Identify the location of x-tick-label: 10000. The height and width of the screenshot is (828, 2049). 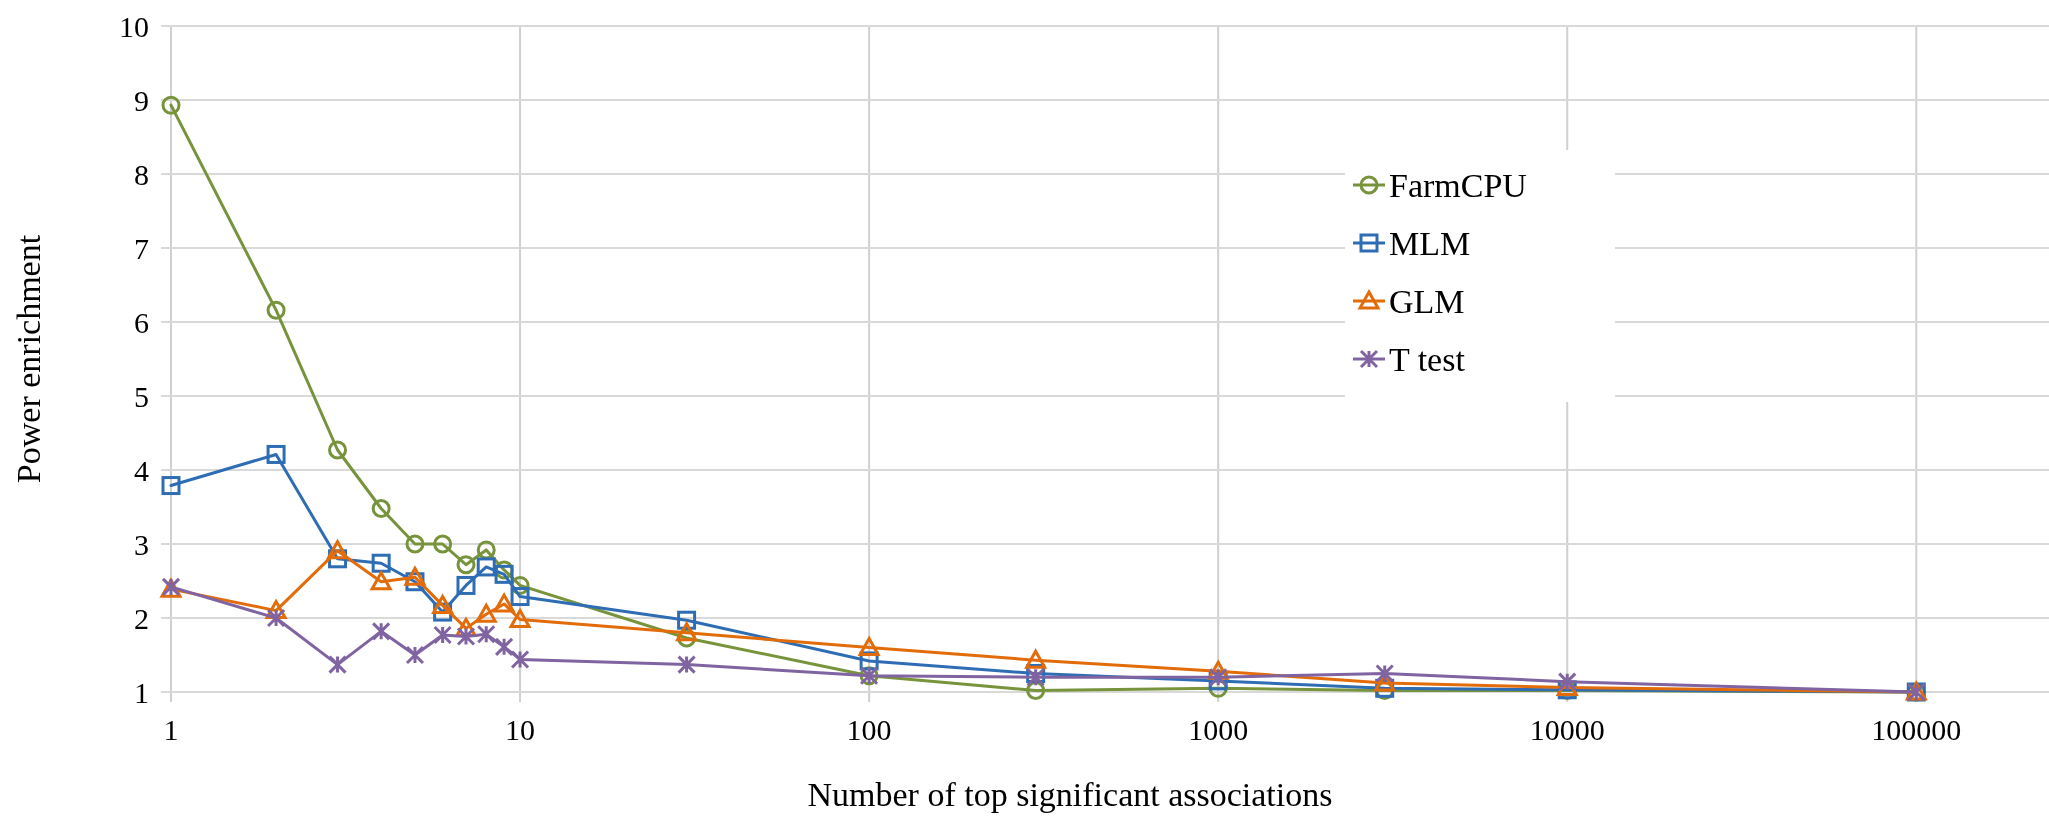
(1567, 729).